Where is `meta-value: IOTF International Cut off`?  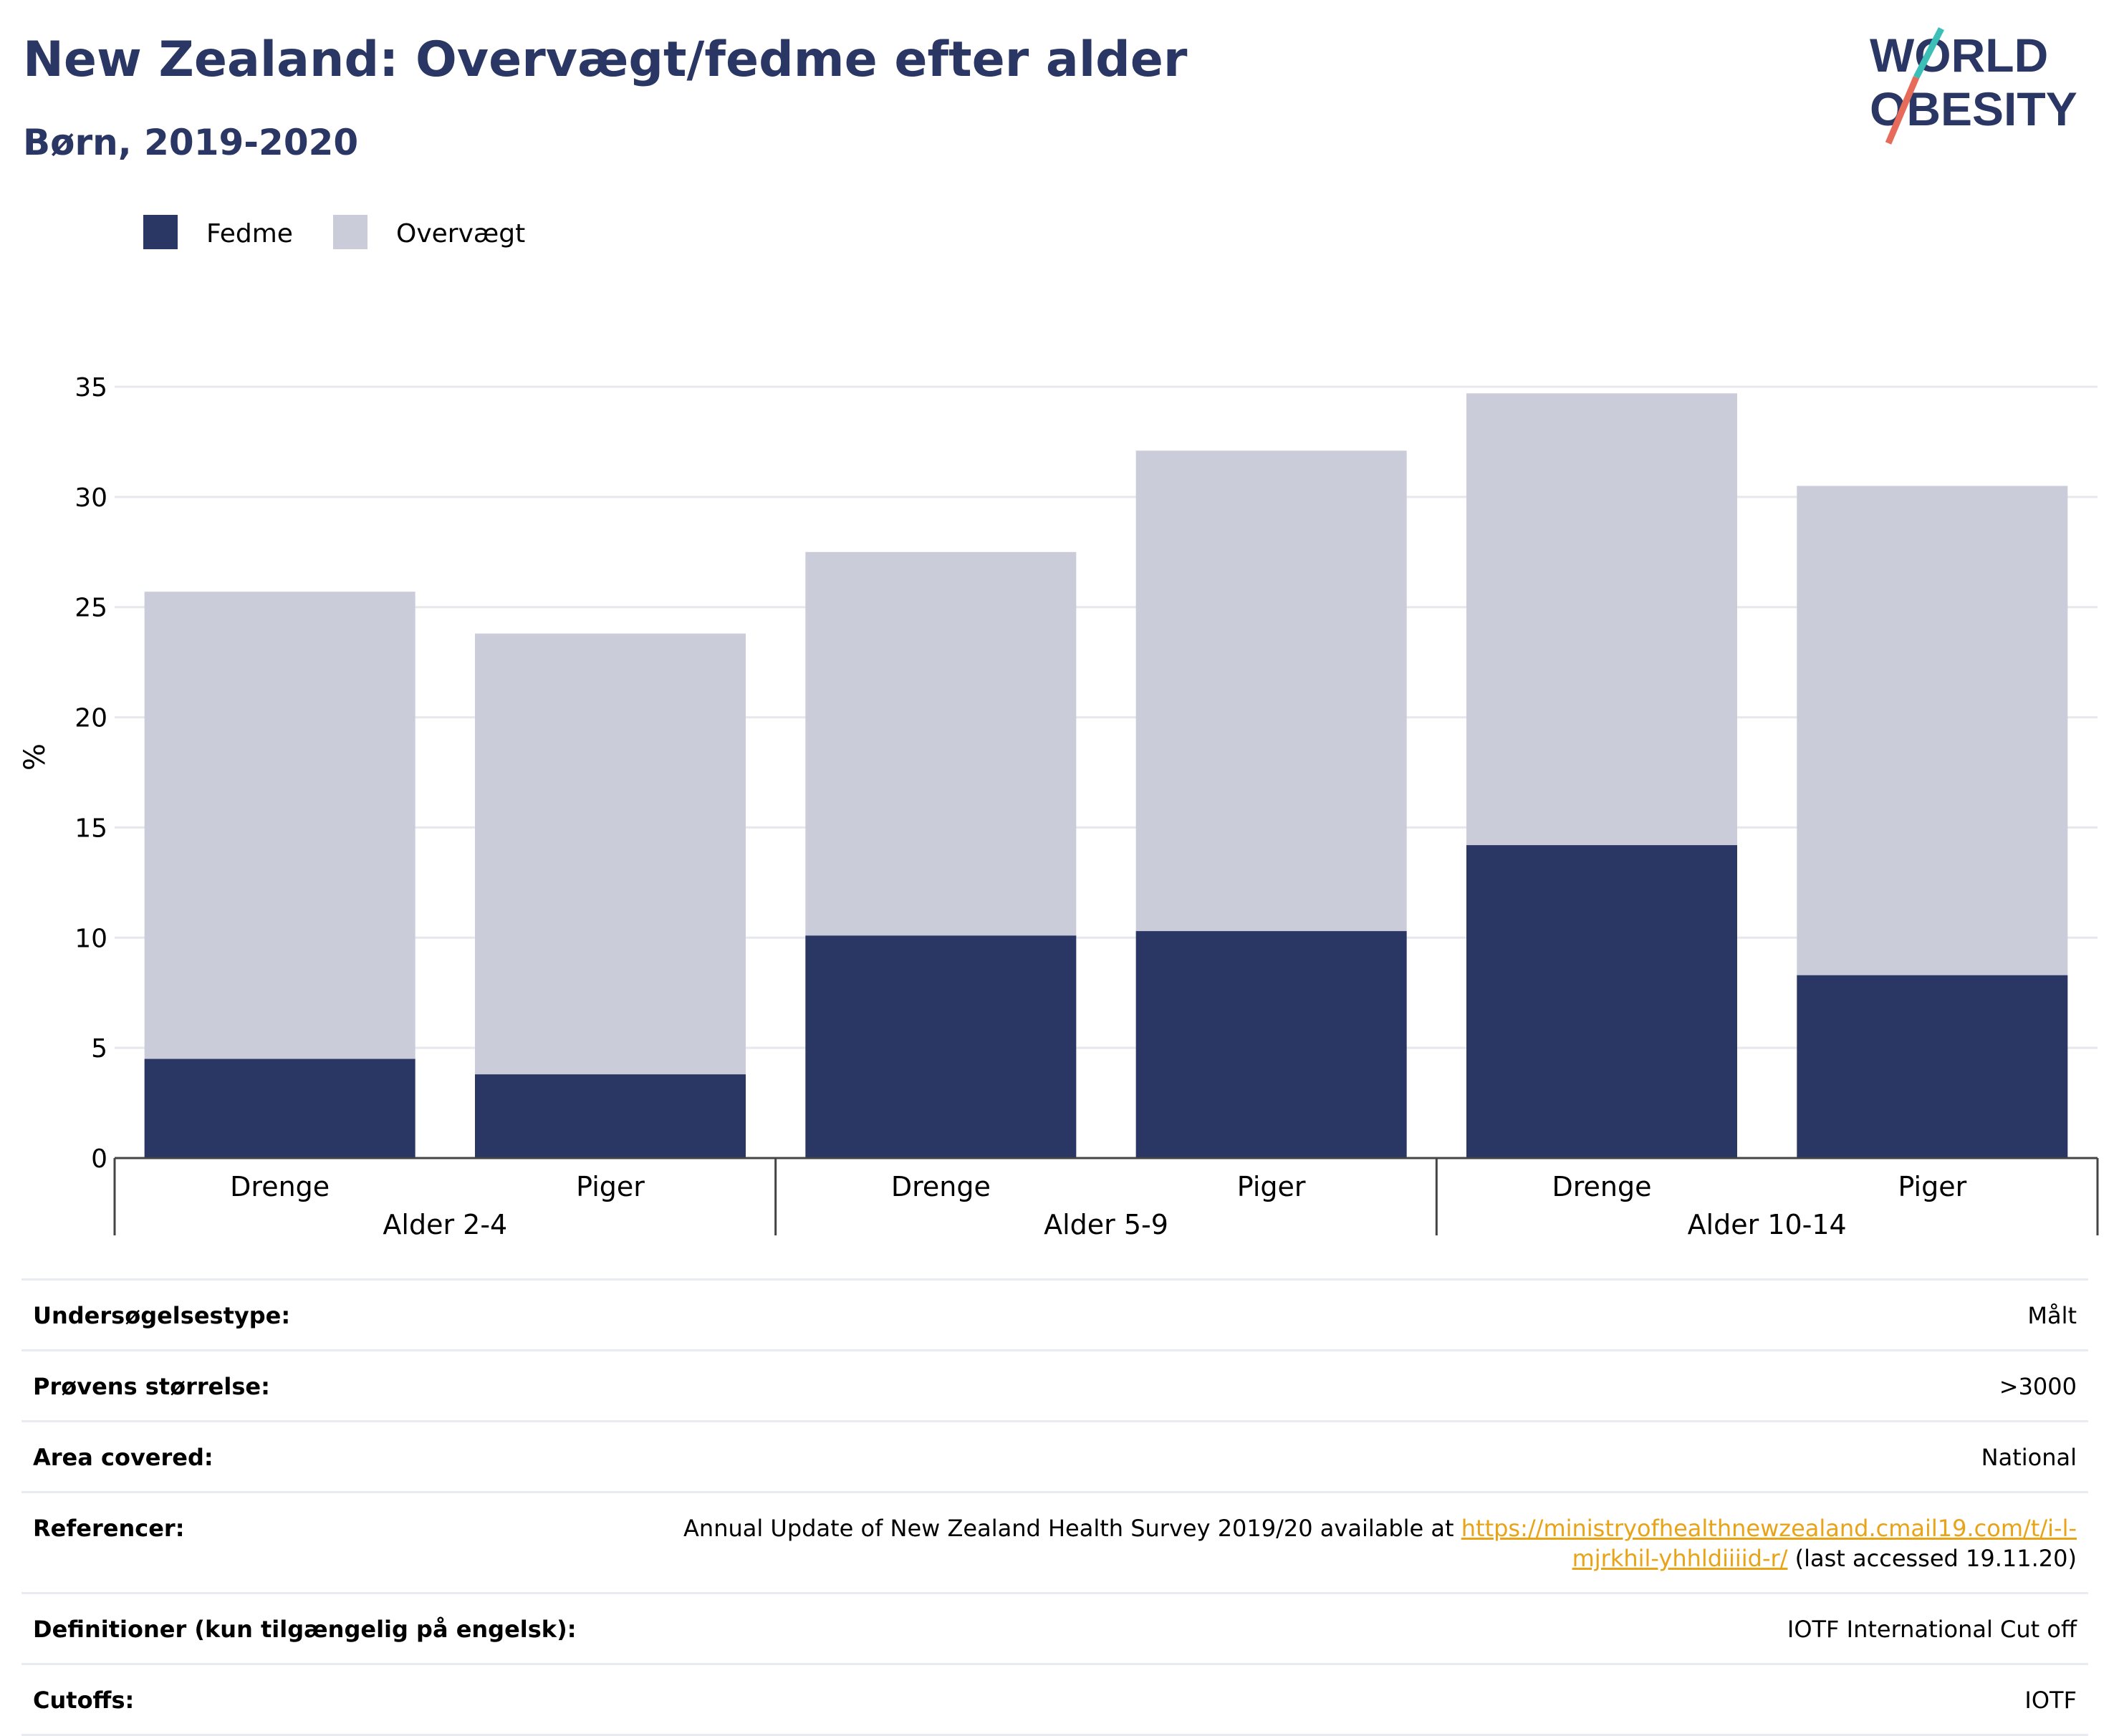 meta-value: IOTF International Cut off is located at coordinates (1932, 1630).